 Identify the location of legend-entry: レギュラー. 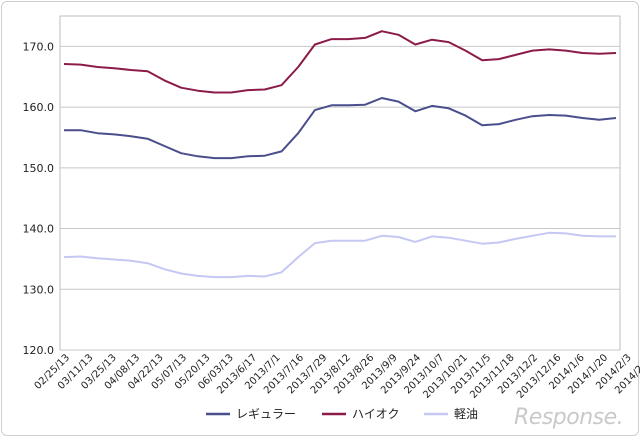
(266, 414).